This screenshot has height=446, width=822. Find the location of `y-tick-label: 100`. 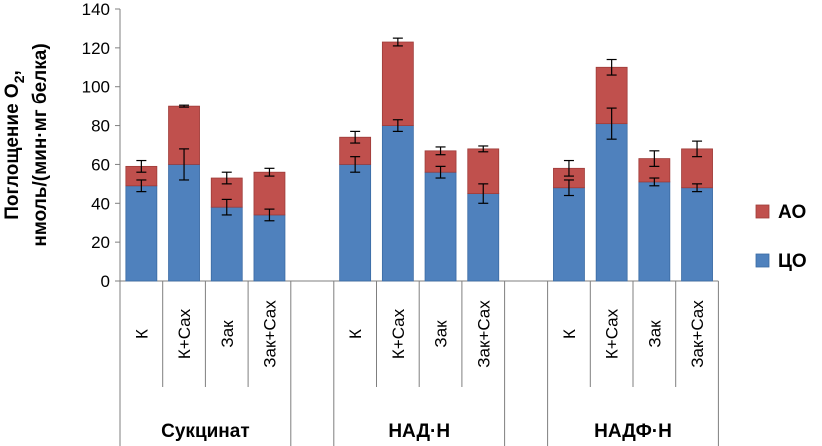

y-tick-label: 100 is located at coordinates (96, 87).